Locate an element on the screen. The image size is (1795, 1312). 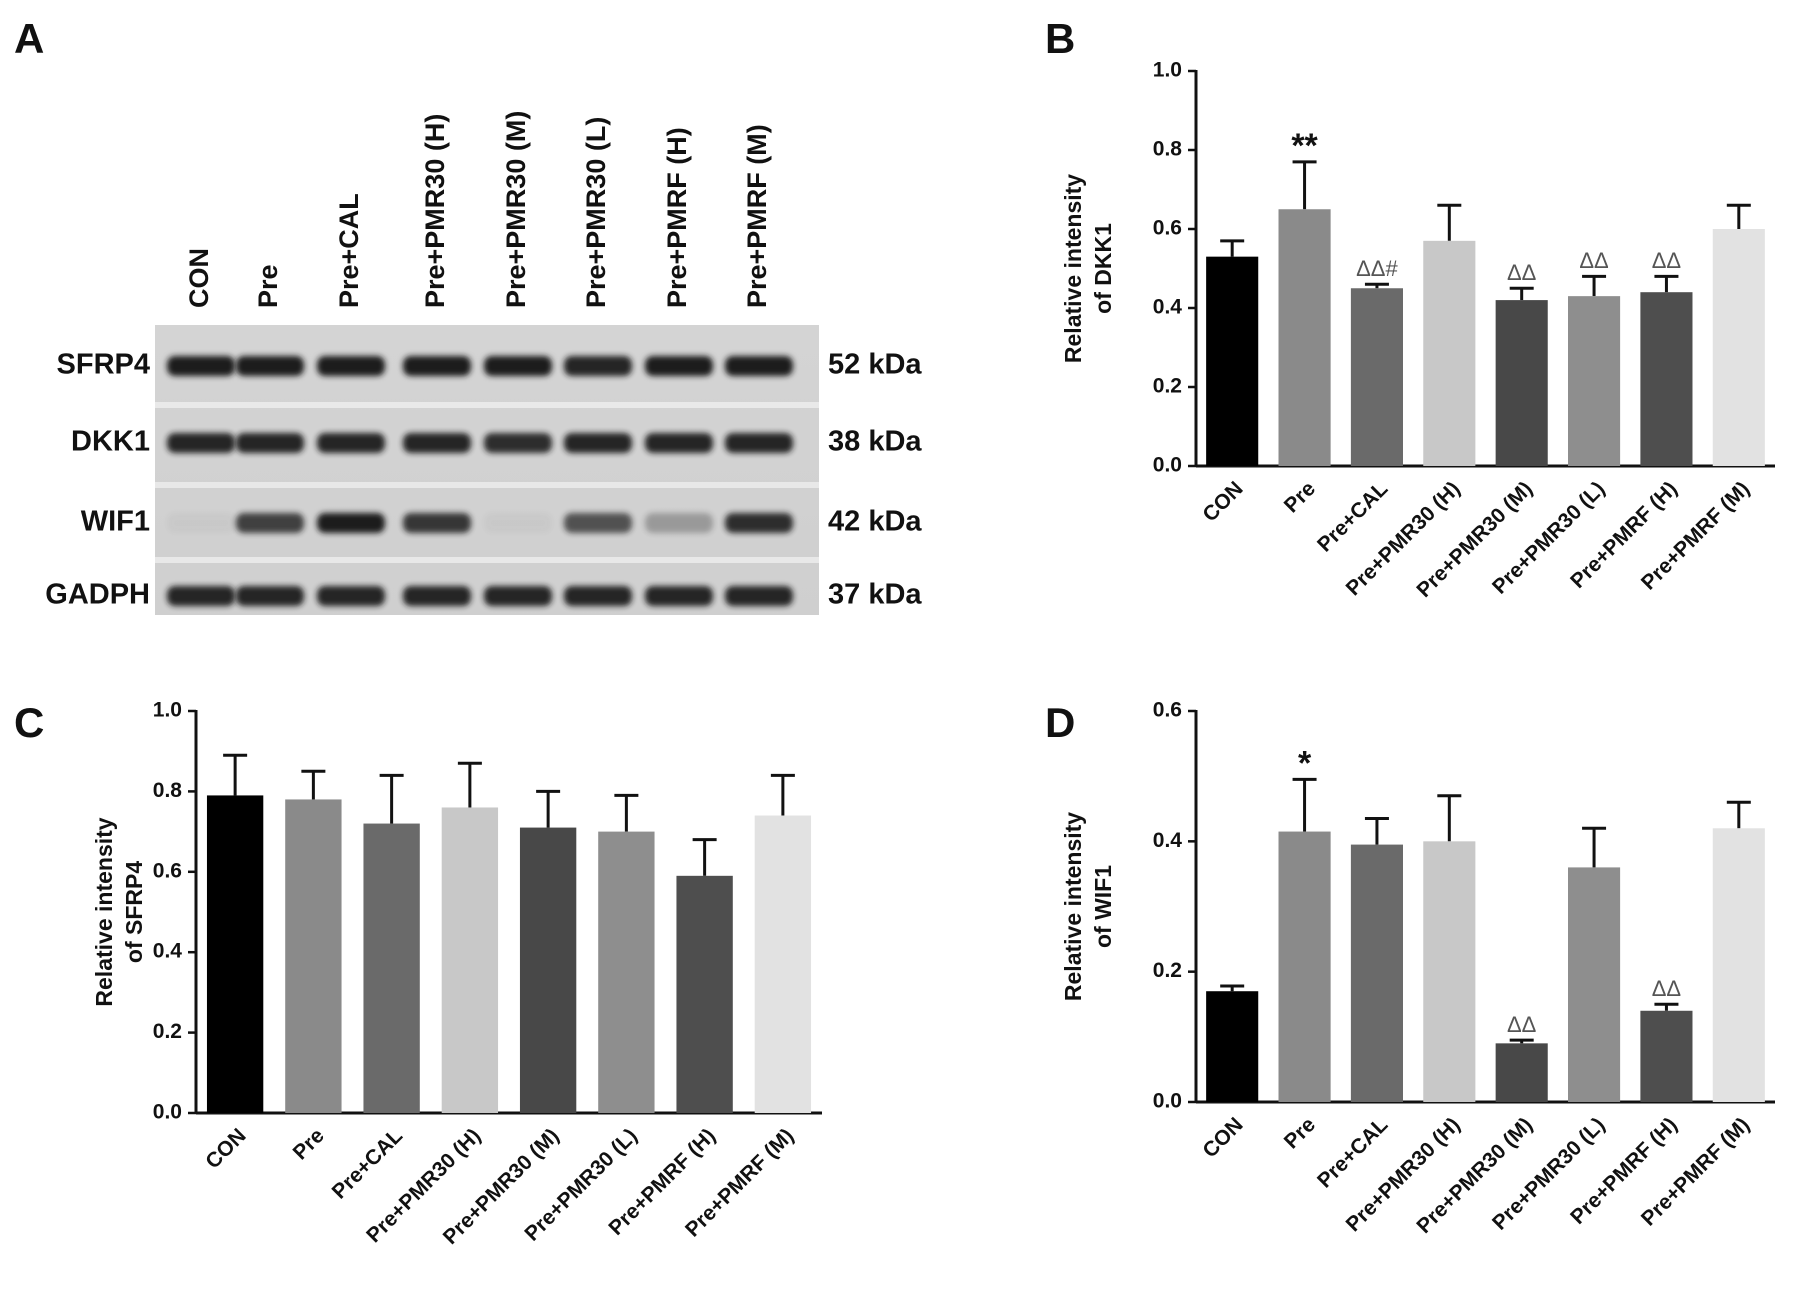
protein-label: WIF1 is located at coordinates (115, 522).